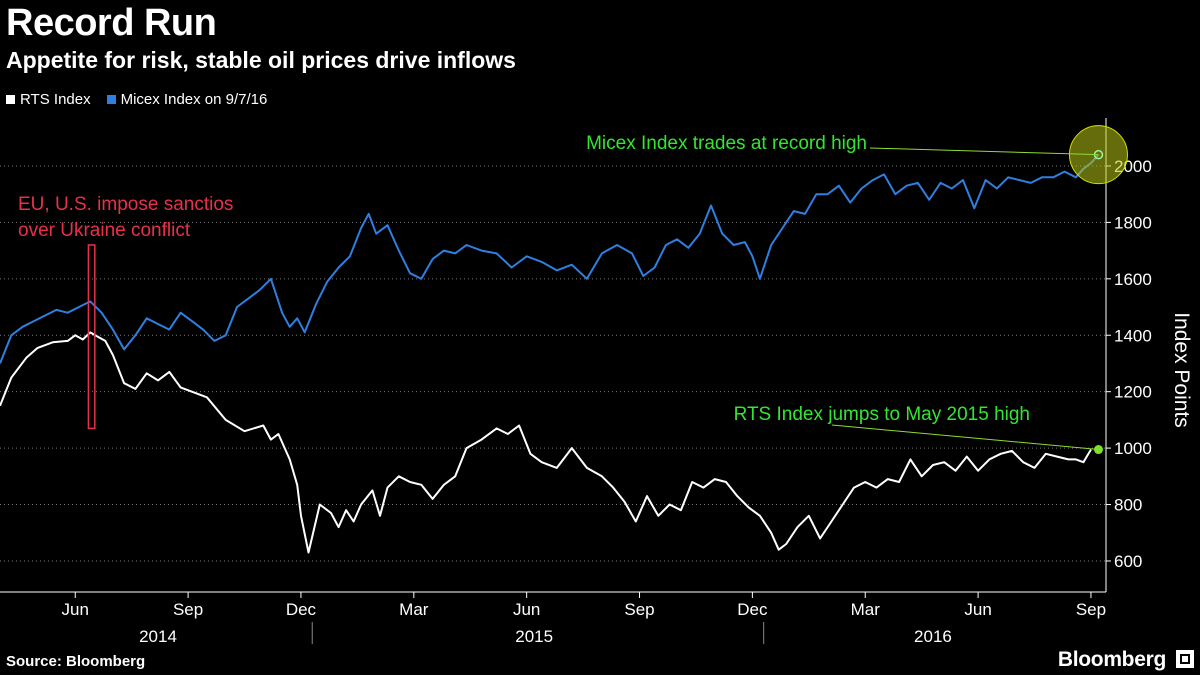  Describe the element at coordinates (104, 230) in the screenshot. I see `sanctions-annotation-line2: over Ukraine conflict` at that location.